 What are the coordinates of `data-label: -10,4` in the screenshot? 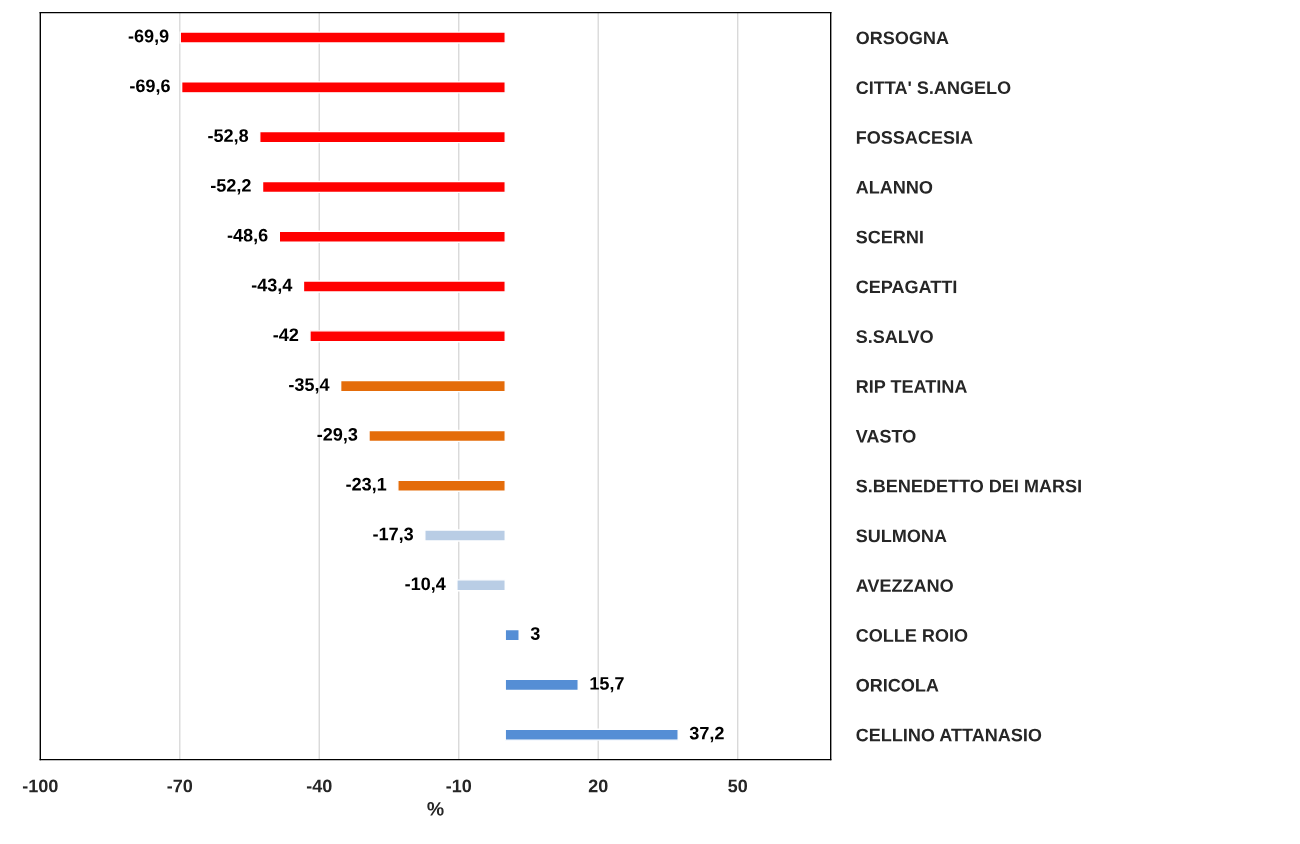 It's located at (425, 585).